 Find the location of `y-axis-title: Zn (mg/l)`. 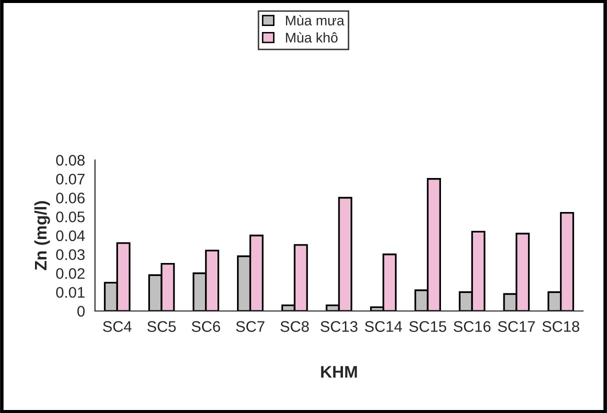

y-axis-title: Zn (mg/l) is located at coordinates (42, 235).